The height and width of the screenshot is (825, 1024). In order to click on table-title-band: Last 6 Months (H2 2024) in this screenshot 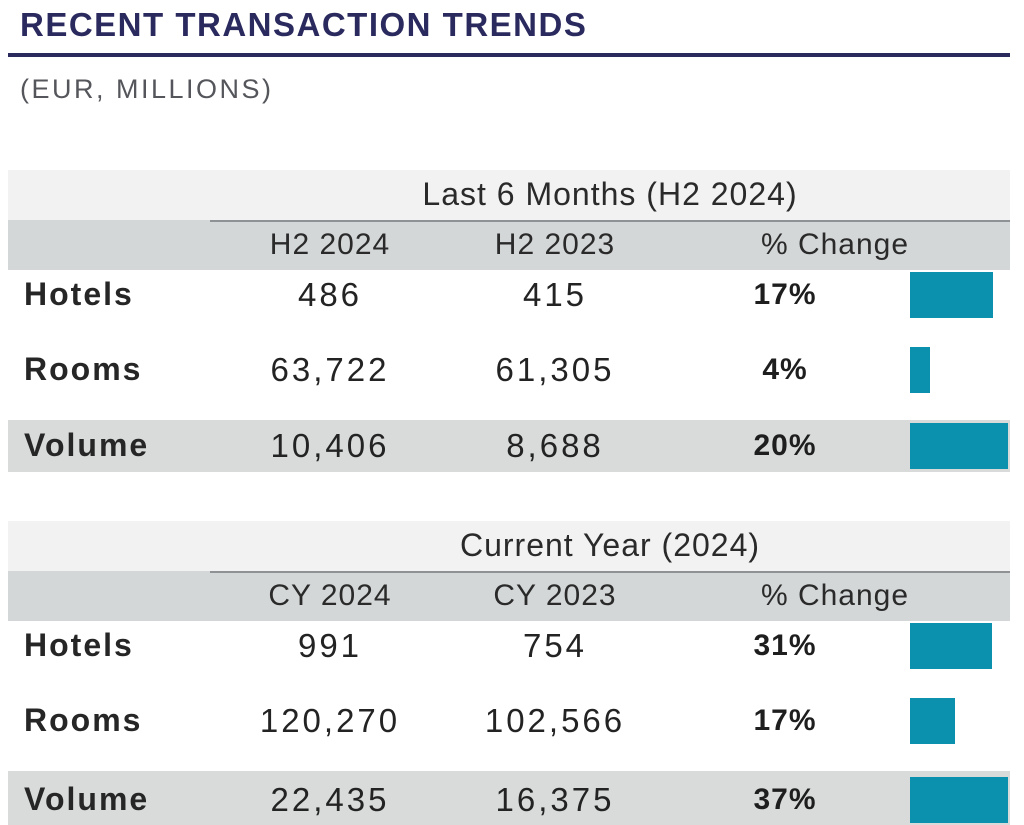, I will do `click(509, 194)`.